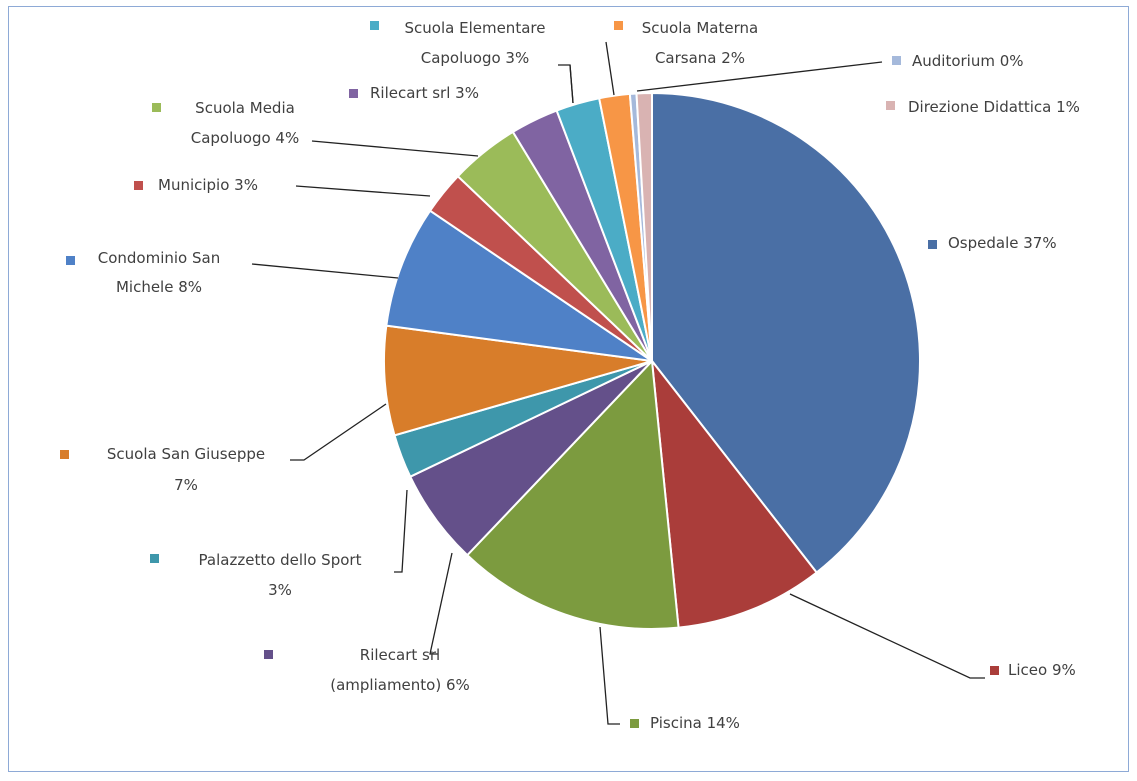 The height and width of the screenshot is (781, 1137). What do you see at coordinates (994, 670) in the screenshot?
I see `legend-swatch-liceo` at bounding box center [994, 670].